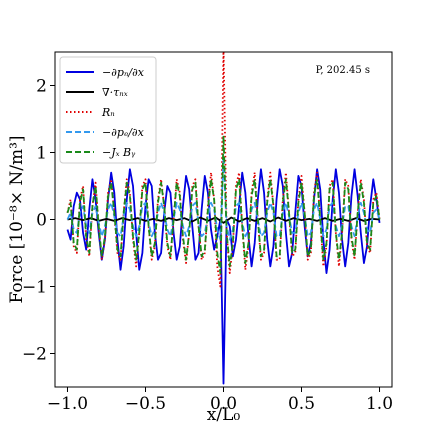 This screenshot has height=441, width=436. Describe the element at coordinates (41, 154) in the screenshot. I see `y-tick-label-3: 1` at that location.